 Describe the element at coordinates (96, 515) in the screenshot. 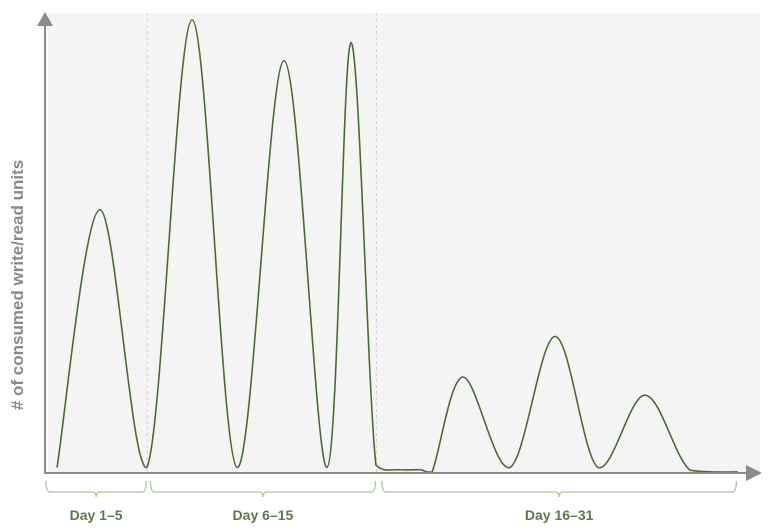

I see `period-label: Day 1–5` at that location.